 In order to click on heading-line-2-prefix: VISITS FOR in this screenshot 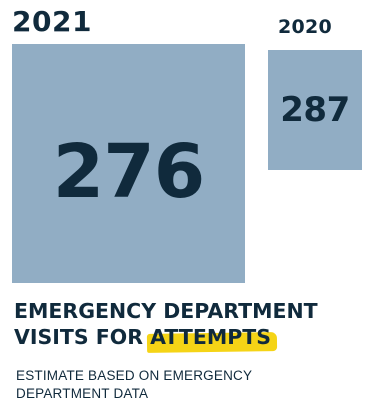, I will do `click(82, 337)`.